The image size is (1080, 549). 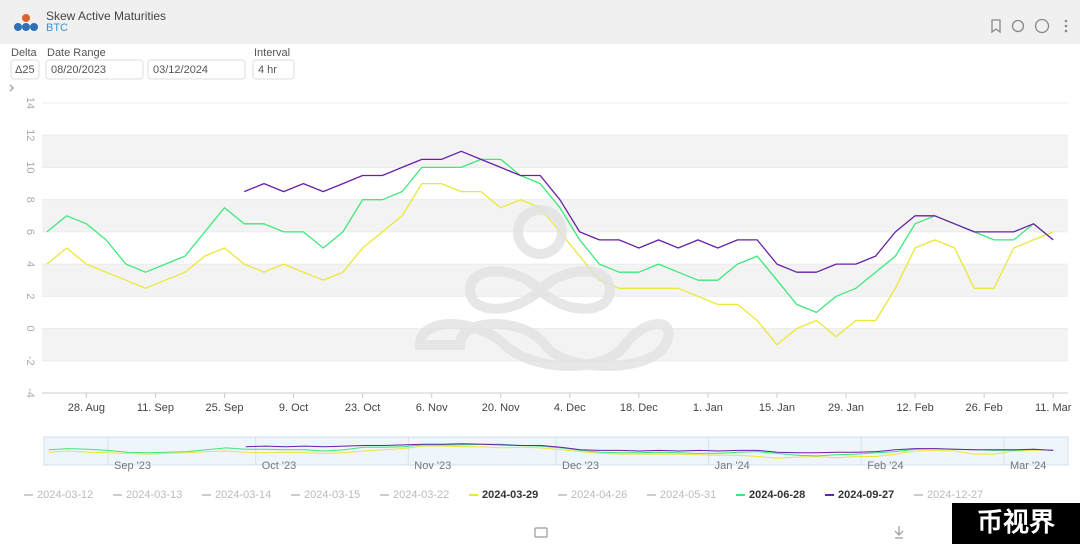 What do you see at coordinates (1018, 26) in the screenshot?
I see `refresh-button` at bounding box center [1018, 26].